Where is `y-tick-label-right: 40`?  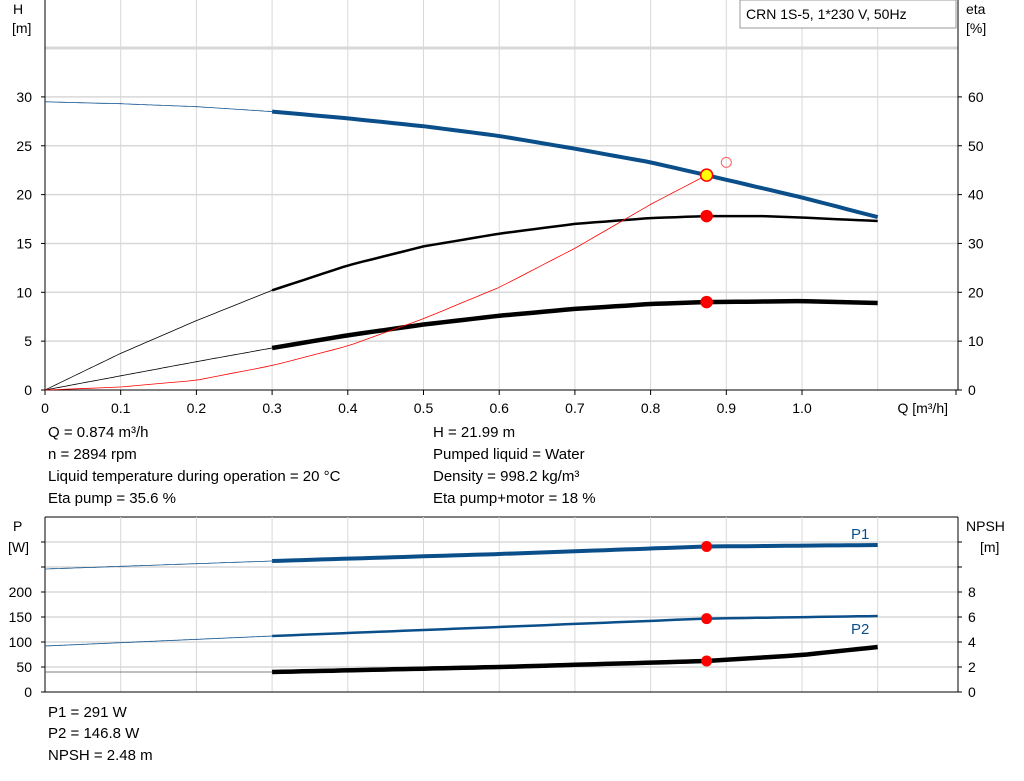
y-tick-label-right: 40 is located at coordinates (976, 195).